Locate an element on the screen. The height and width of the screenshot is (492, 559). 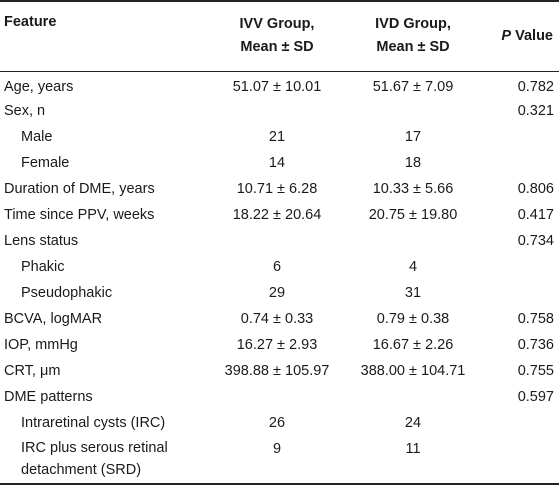
row-feature: Lens status is located at coordinates (41, 240).